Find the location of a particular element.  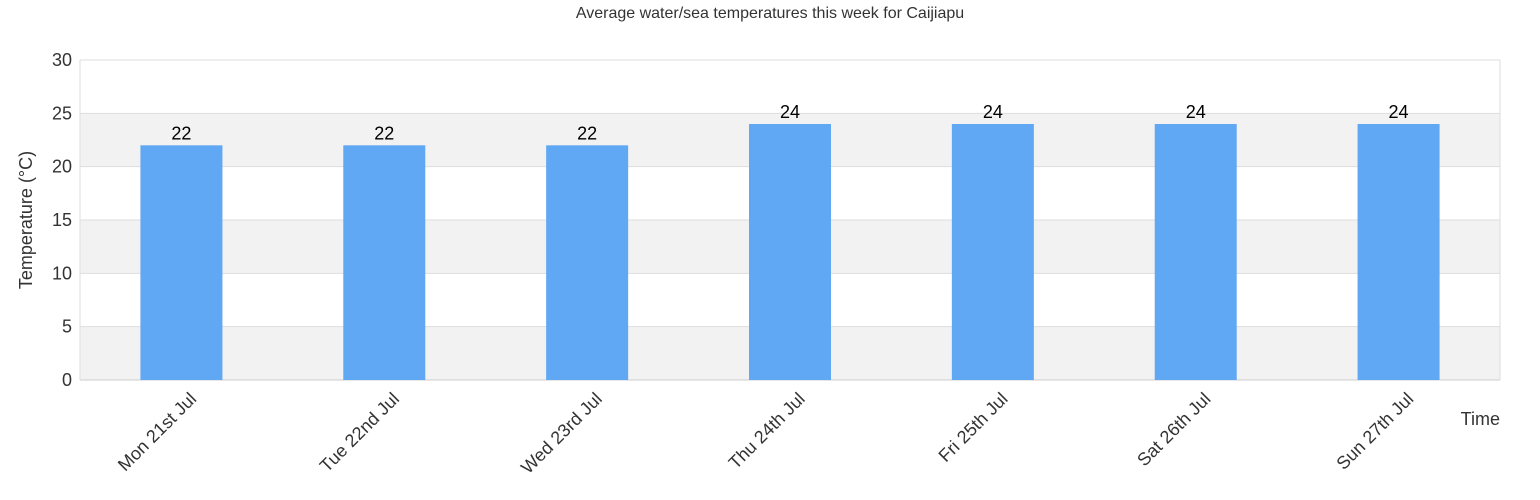

y-axis-label: Temperature (°C) is located at coordinates (26, 220).